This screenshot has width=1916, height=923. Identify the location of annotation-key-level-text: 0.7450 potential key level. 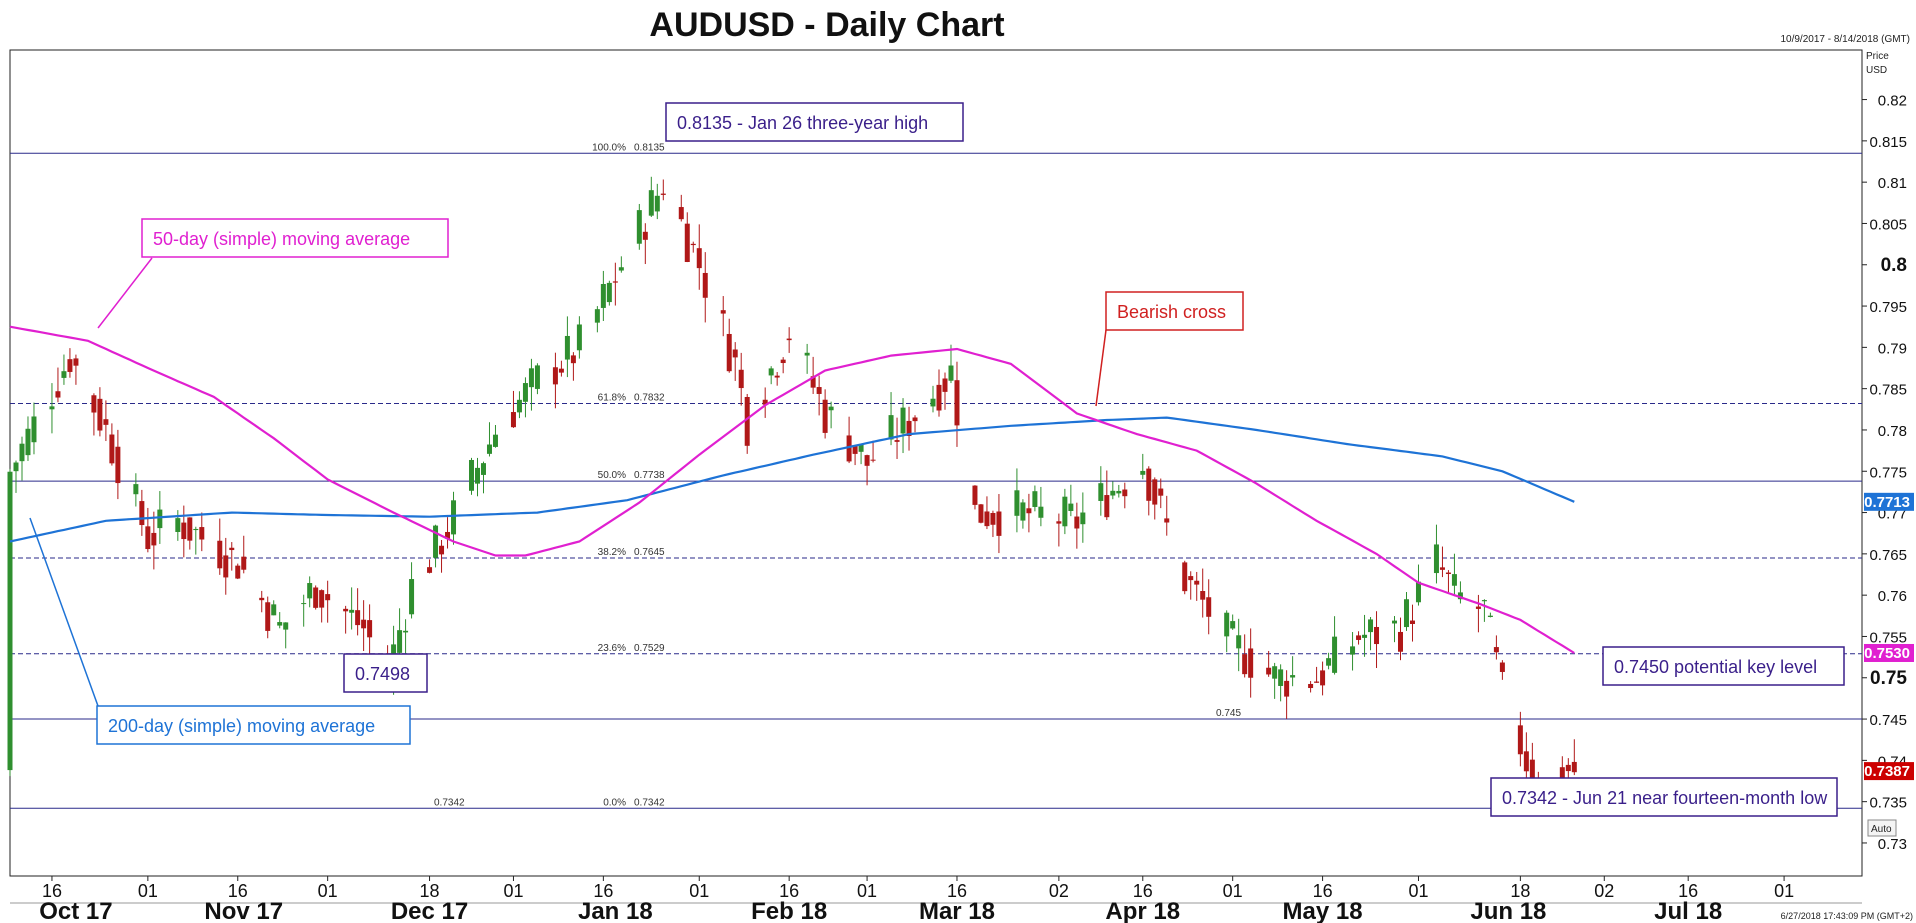
(1715, 667).